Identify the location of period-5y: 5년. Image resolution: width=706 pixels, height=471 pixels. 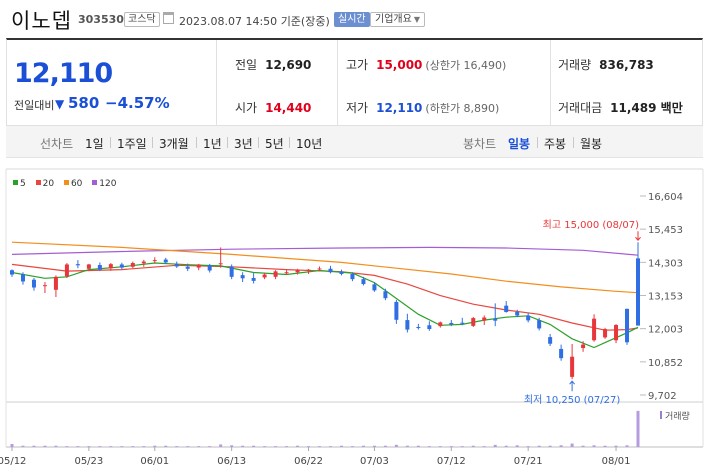
(274, 144).